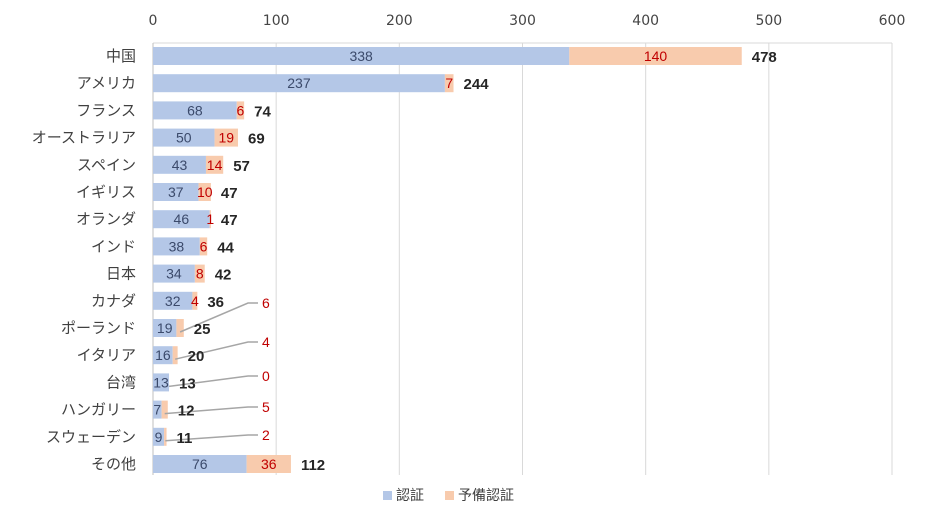  What do you see at coordinates (764, 57) in the screenshot?
I see `data-label-total: 478` at bounding box center [764, 57].